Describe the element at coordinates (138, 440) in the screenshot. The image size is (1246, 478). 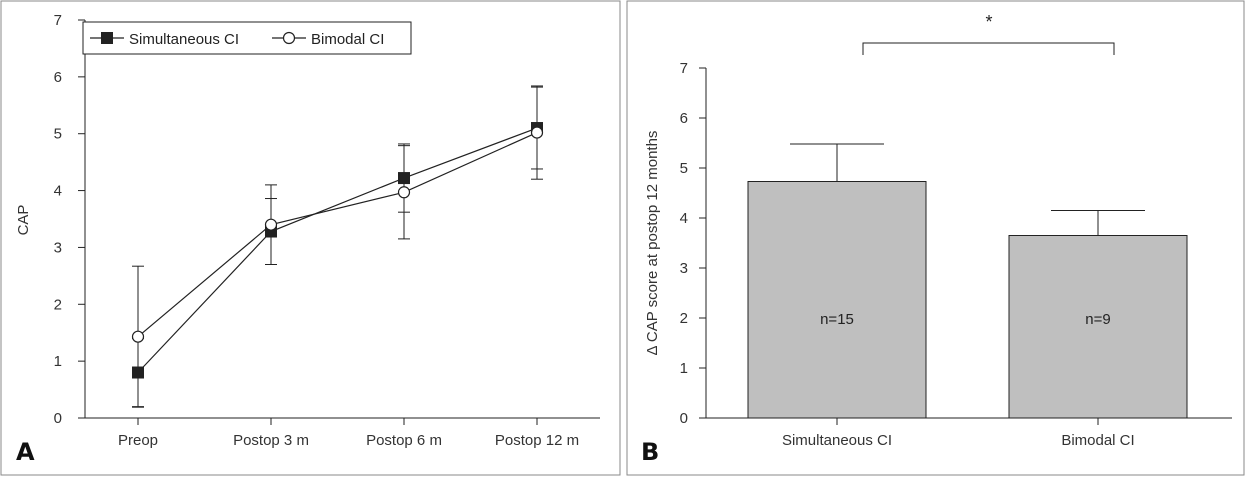
I see `panel-a-x-tick-label: Preop` at that location.